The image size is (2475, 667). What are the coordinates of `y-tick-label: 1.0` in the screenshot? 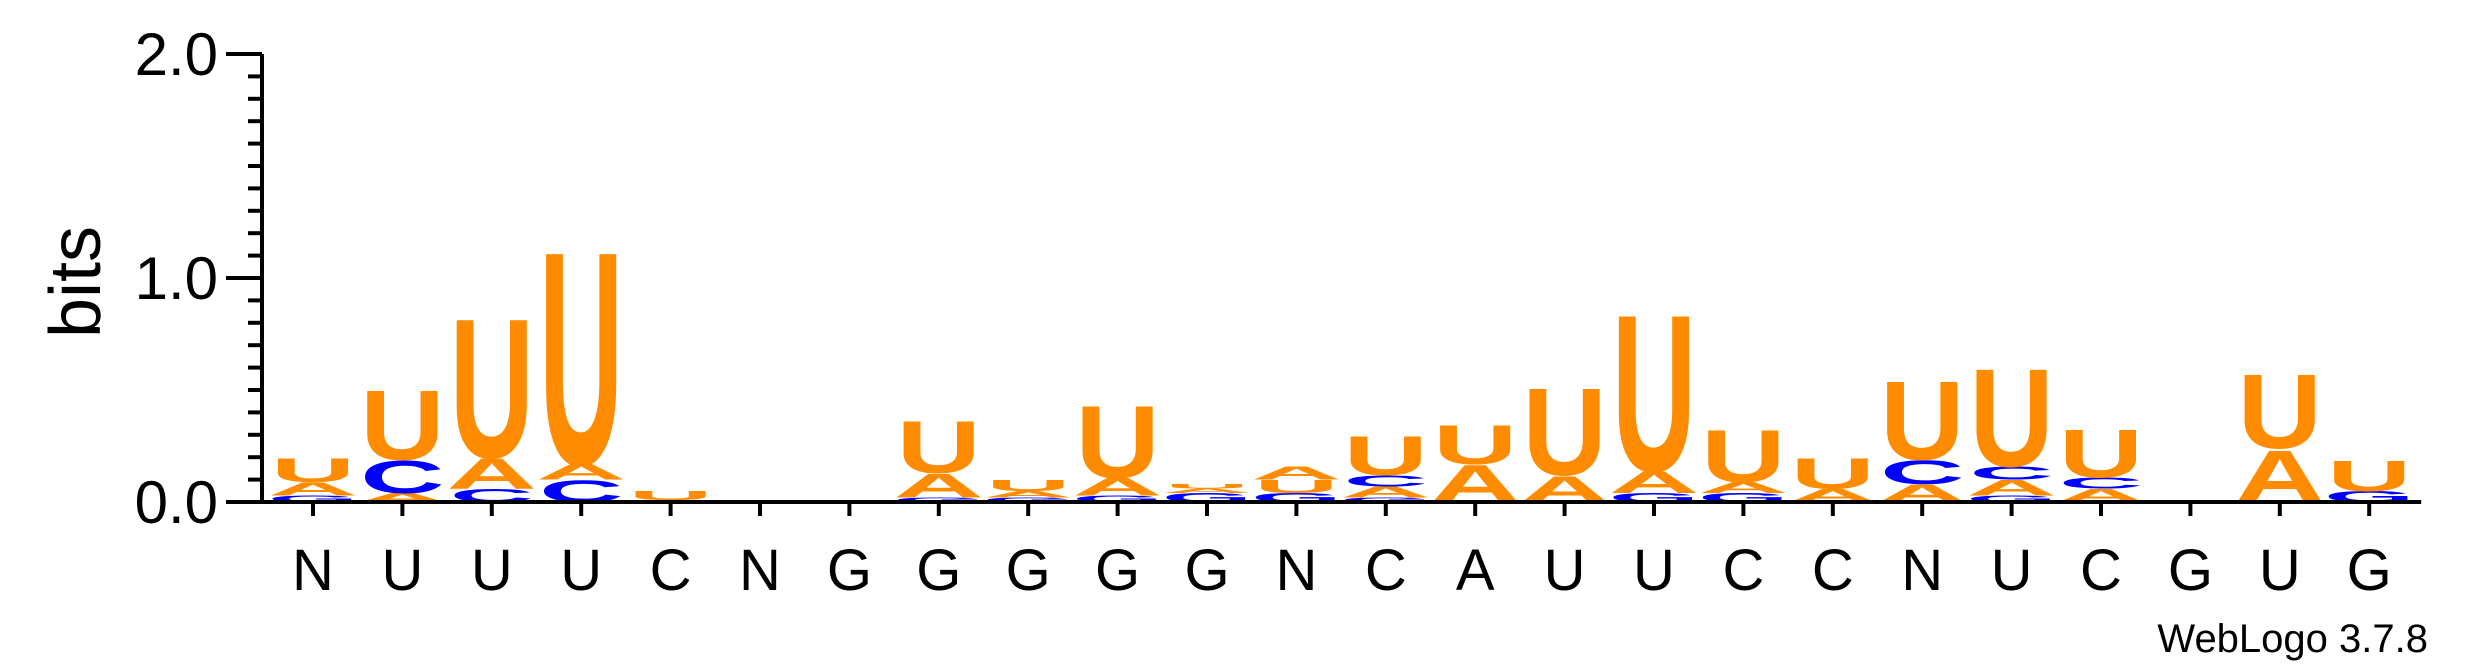 It's located at (176, 278).